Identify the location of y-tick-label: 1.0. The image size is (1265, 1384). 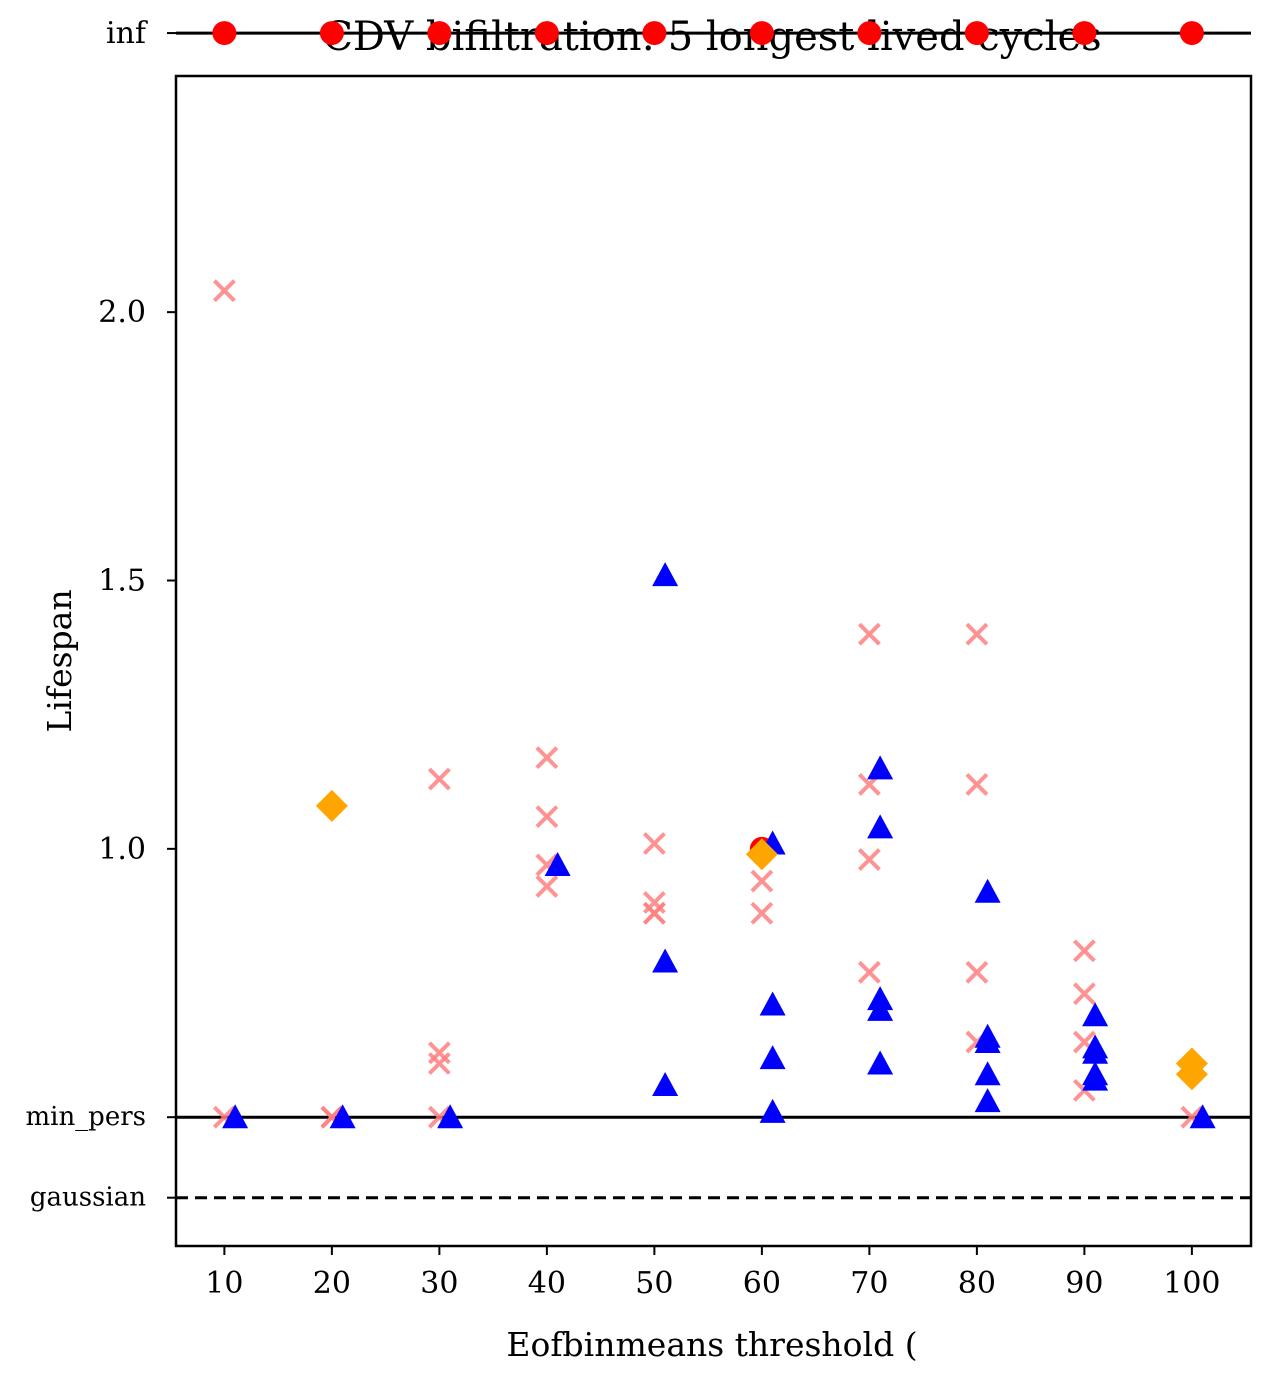
(122, 849).